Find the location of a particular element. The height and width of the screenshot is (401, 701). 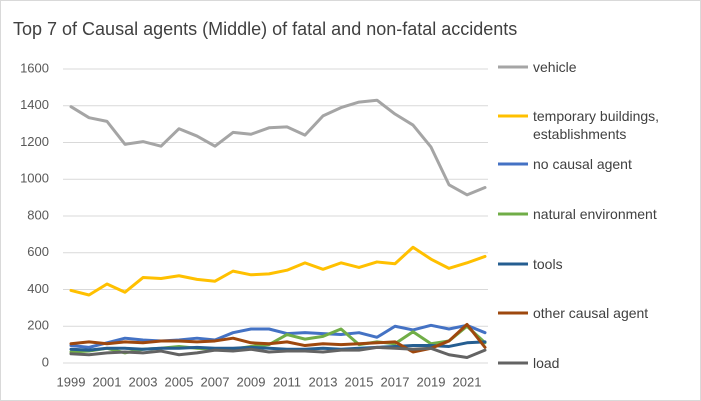

x-tick-label: 2011 is located at coordinates (287, 381).